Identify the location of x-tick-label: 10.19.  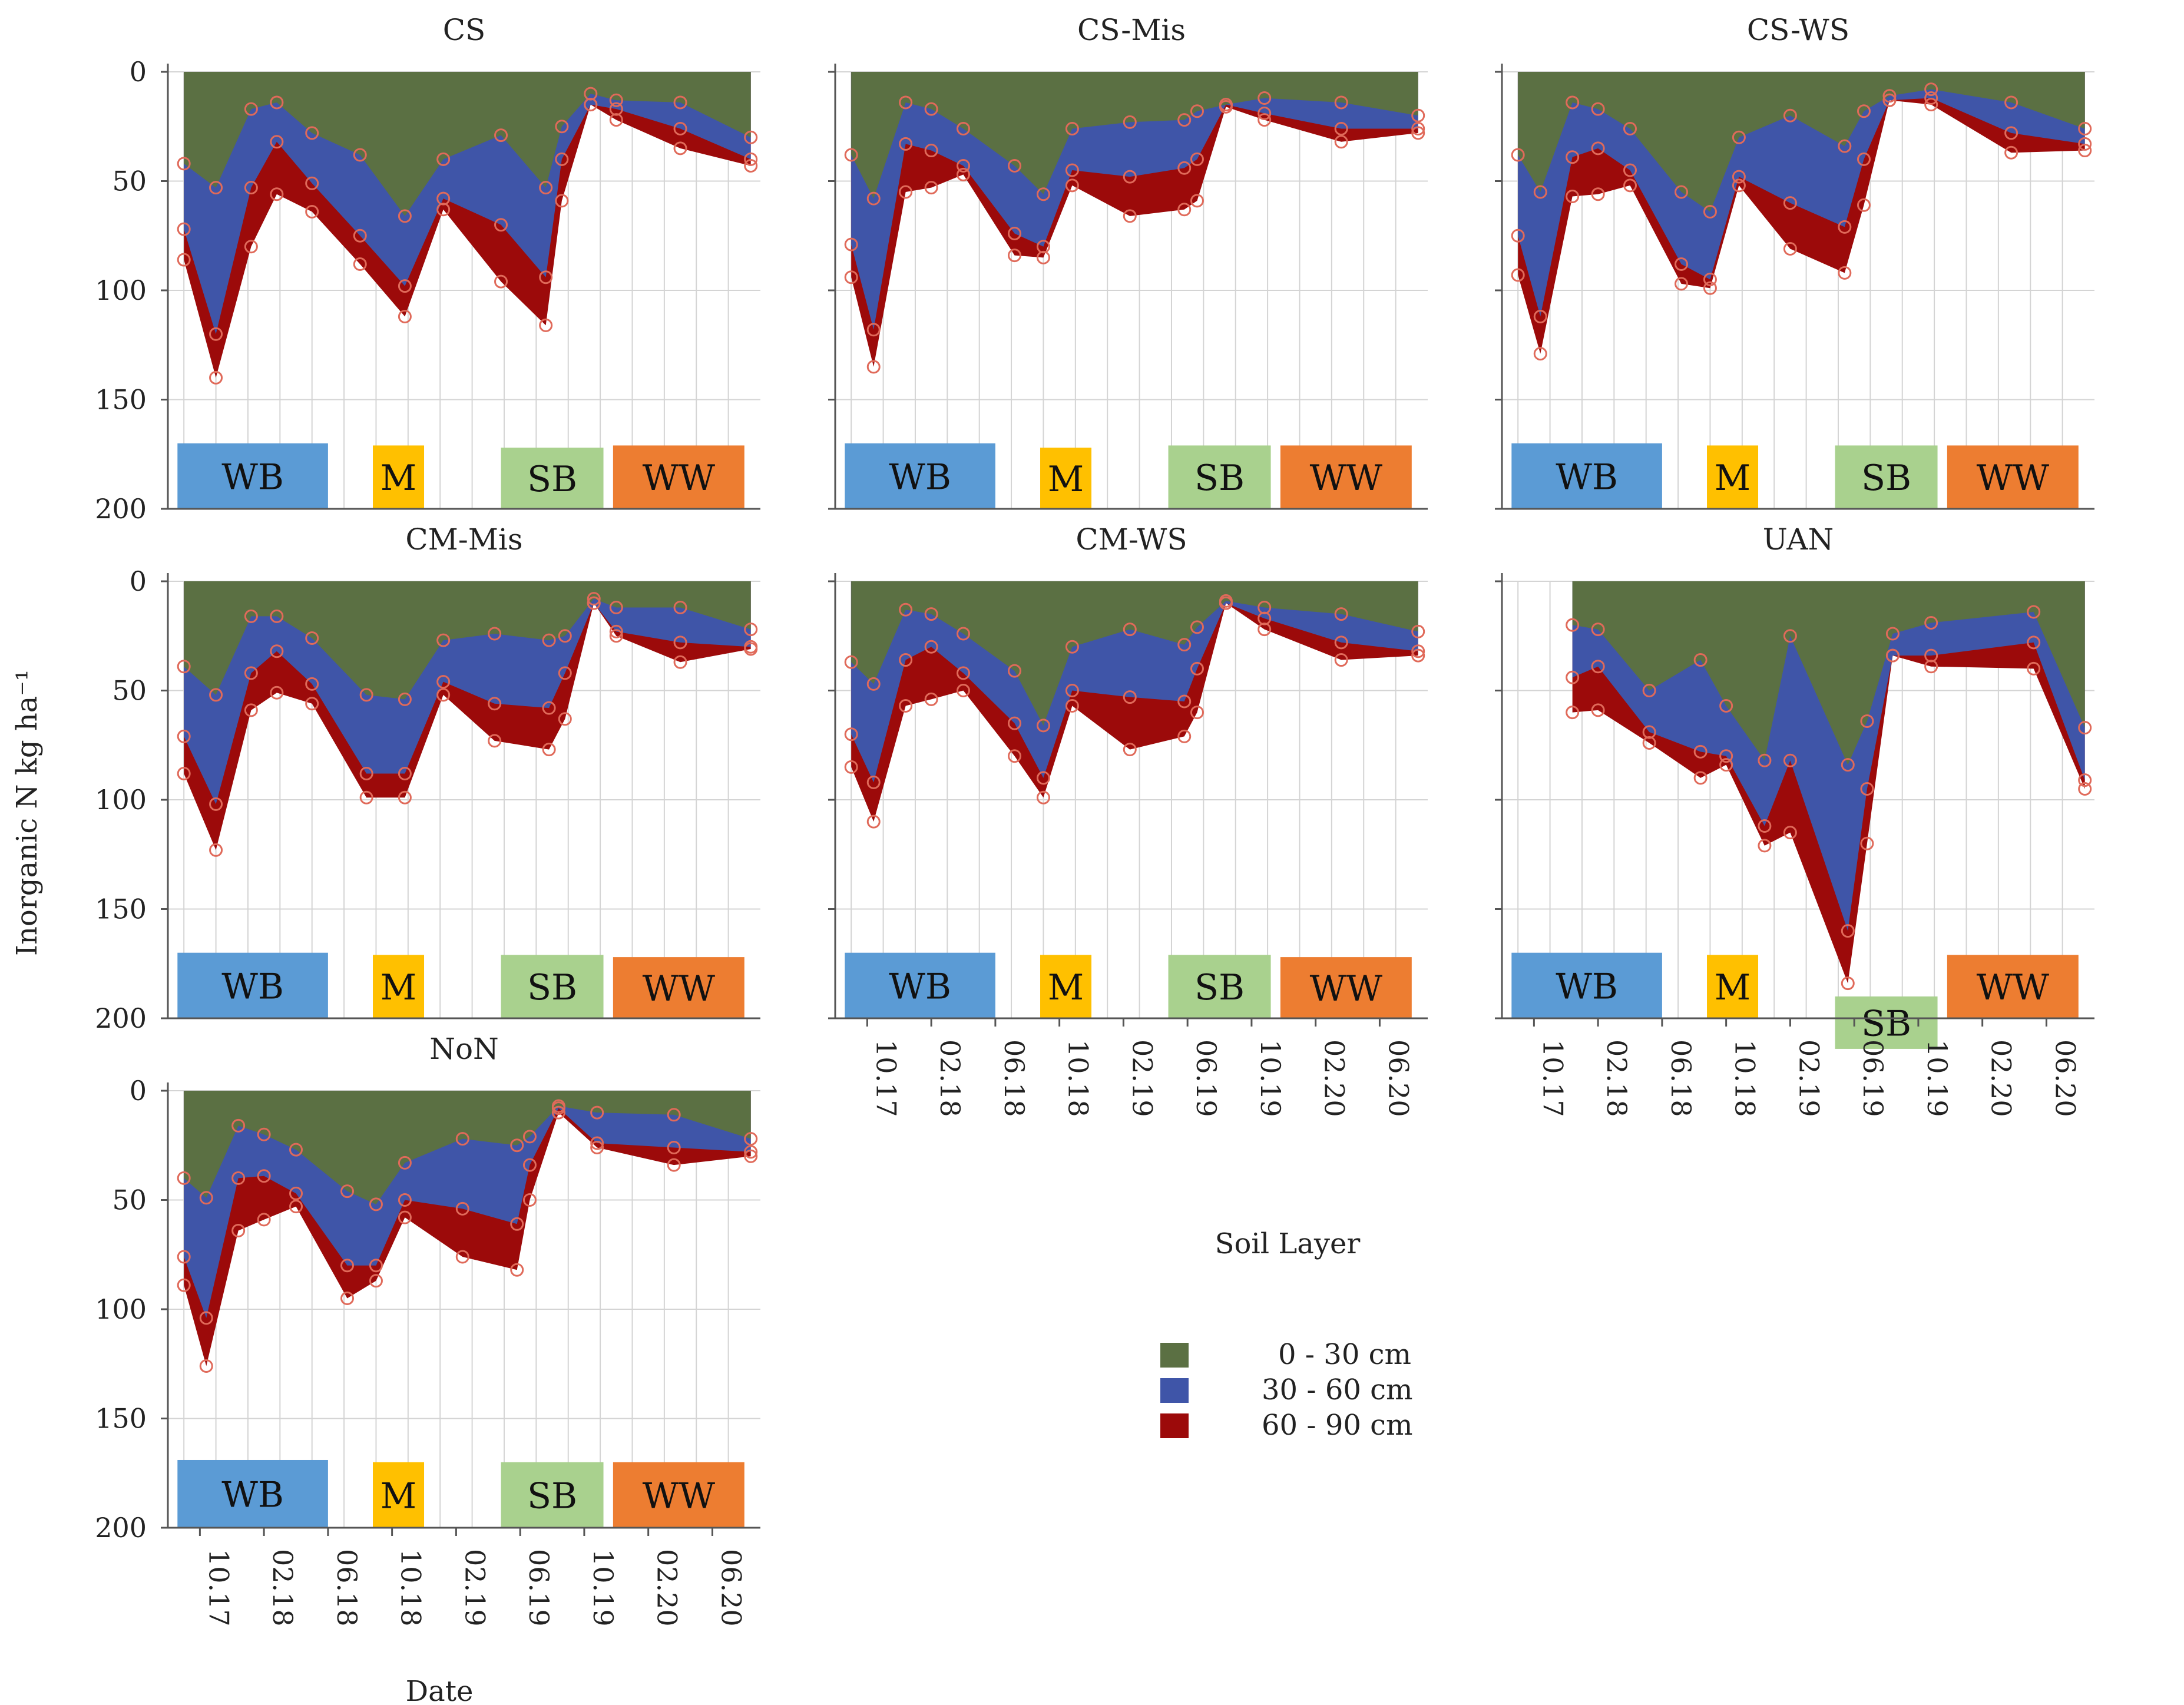
(1937, 1078).